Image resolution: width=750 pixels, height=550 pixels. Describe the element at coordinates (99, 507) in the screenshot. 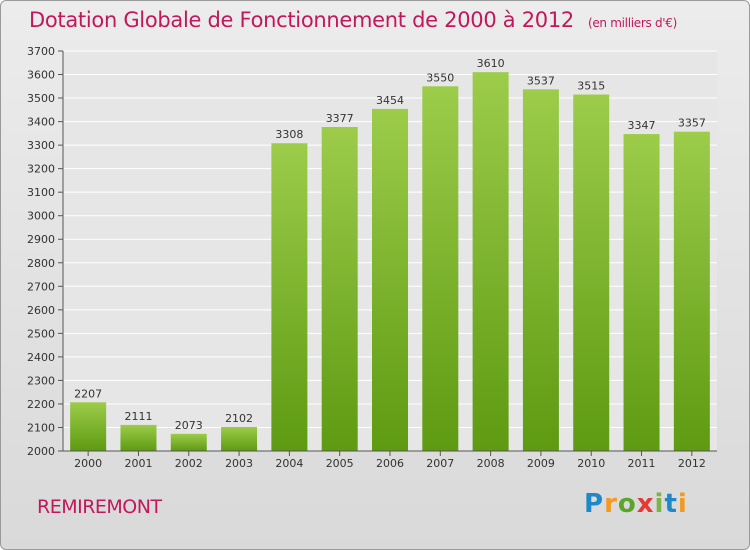

I see `commune-name: REMIREMONT` at that location.